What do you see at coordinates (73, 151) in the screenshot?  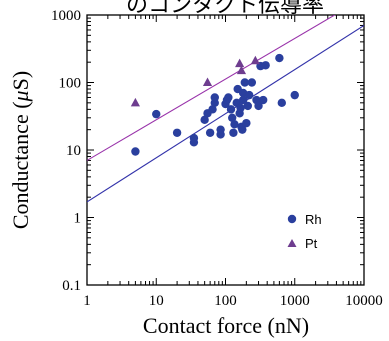 I see `y-tick-label: 10` at bounding box center [73, 151].